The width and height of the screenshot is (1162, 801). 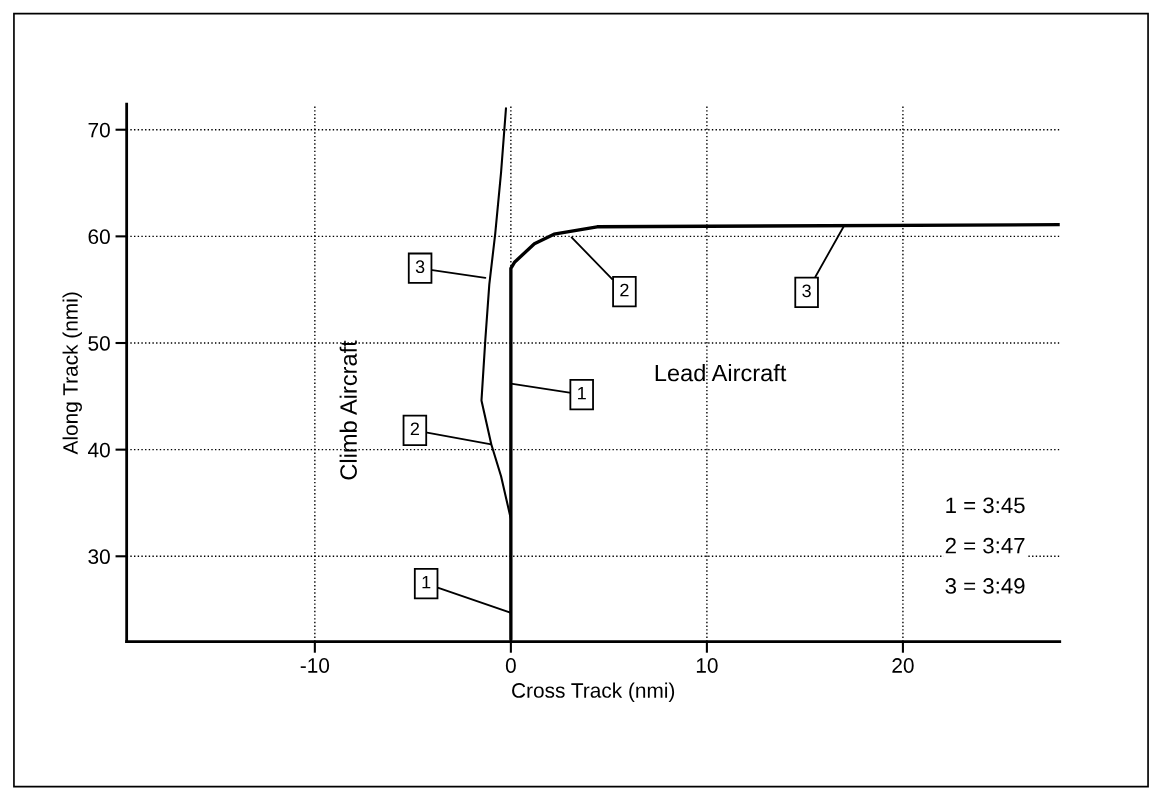 What do you see at coordinates (721, 373) in the screenshot?
I see `annotation: Lead Aircraft` at bounding box center [721, 373].